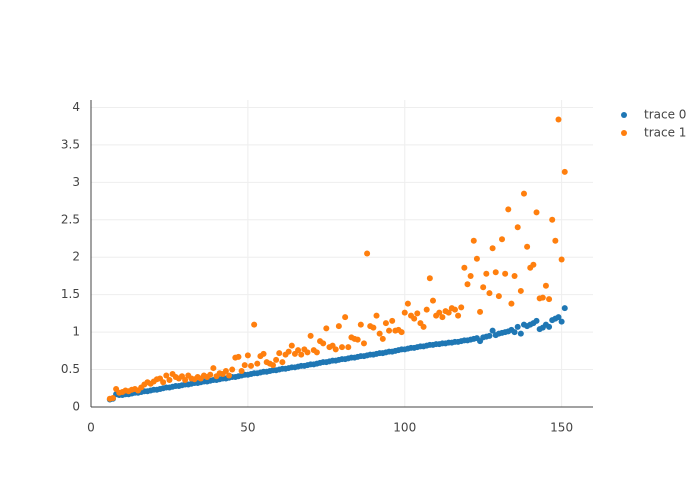 This screenshot has width=700, height=500. I want to click on y-tick-label: 1, so click(76, 332).